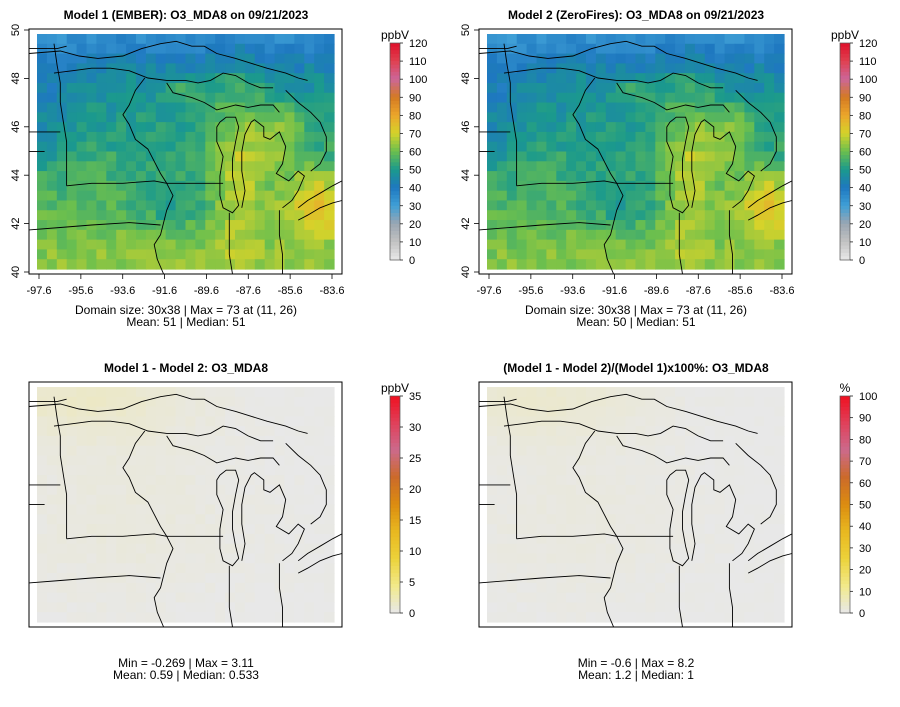 Image resolution: width=900 pixels, height=707 pixels. I want to click on y-tick-label: 46, so click(466, 127).